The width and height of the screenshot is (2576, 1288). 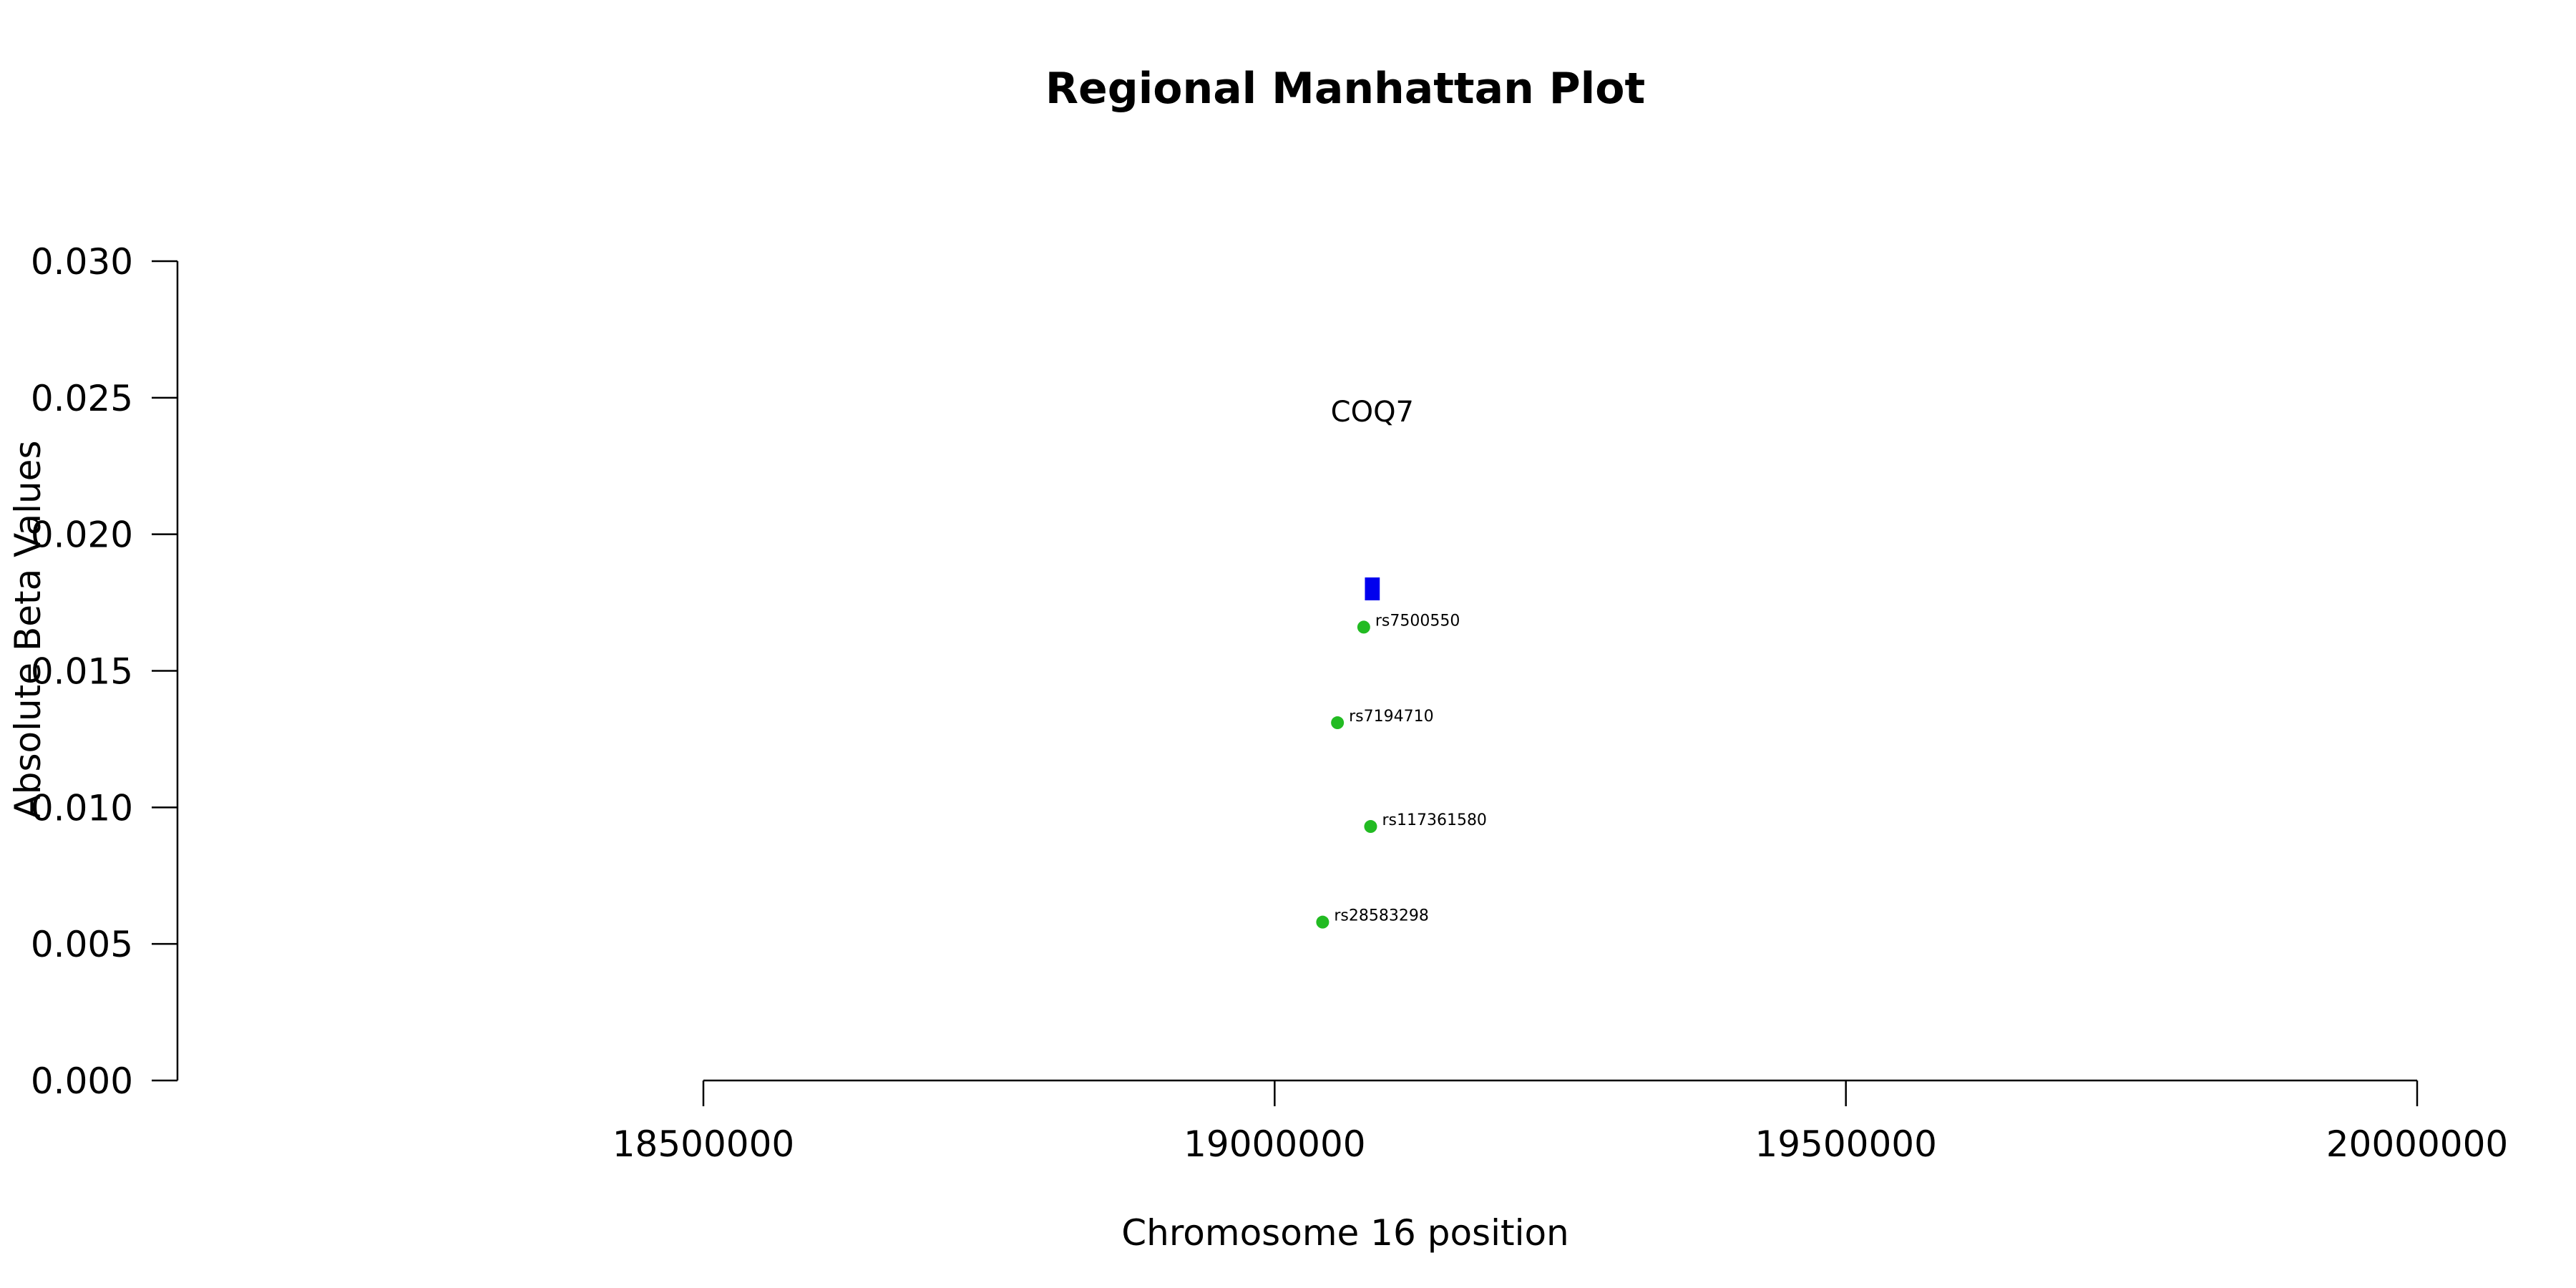 What do you see at coordinates (1370, 827) in the screenshot?
I see `snp-point-rs117361580` at bounding box center [1370, 827].